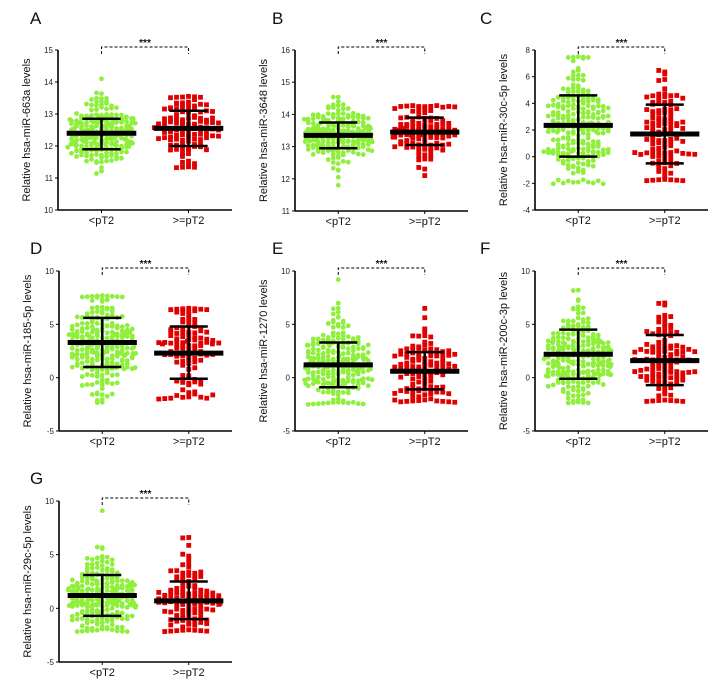  What do you see at coordinates (102, 442) in the screenshot?
I see `x-tick-label: <pT2` at bounding box center [102, 442].